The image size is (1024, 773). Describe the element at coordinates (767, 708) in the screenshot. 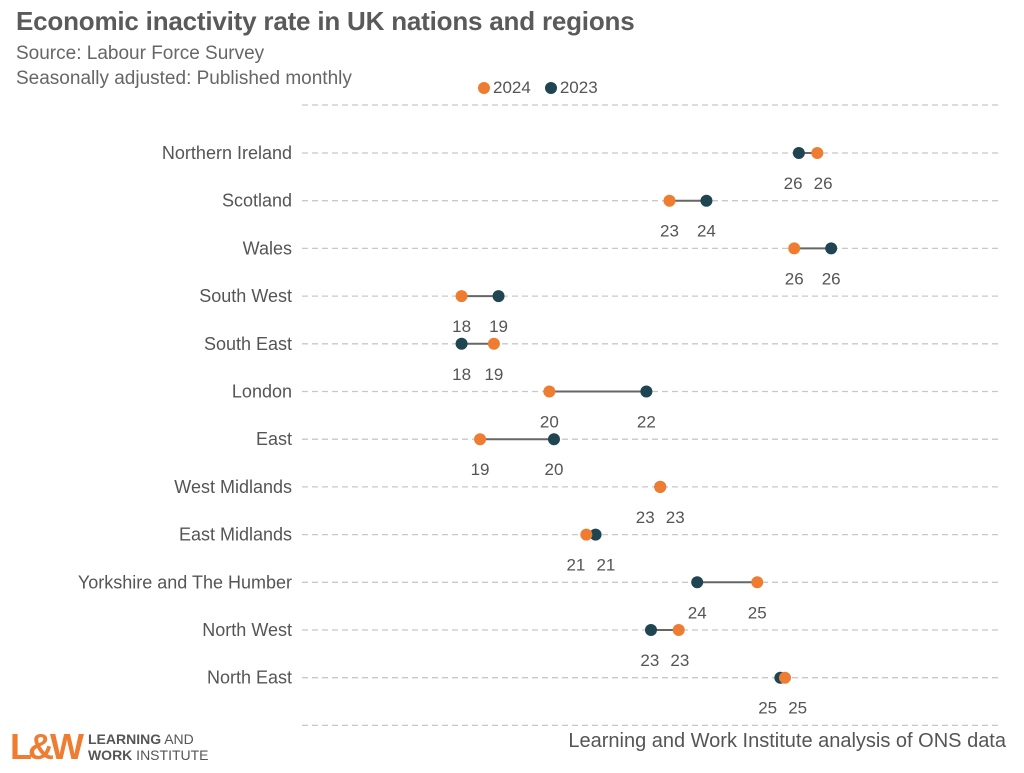

I see `value-label-2023: 25` at that location.